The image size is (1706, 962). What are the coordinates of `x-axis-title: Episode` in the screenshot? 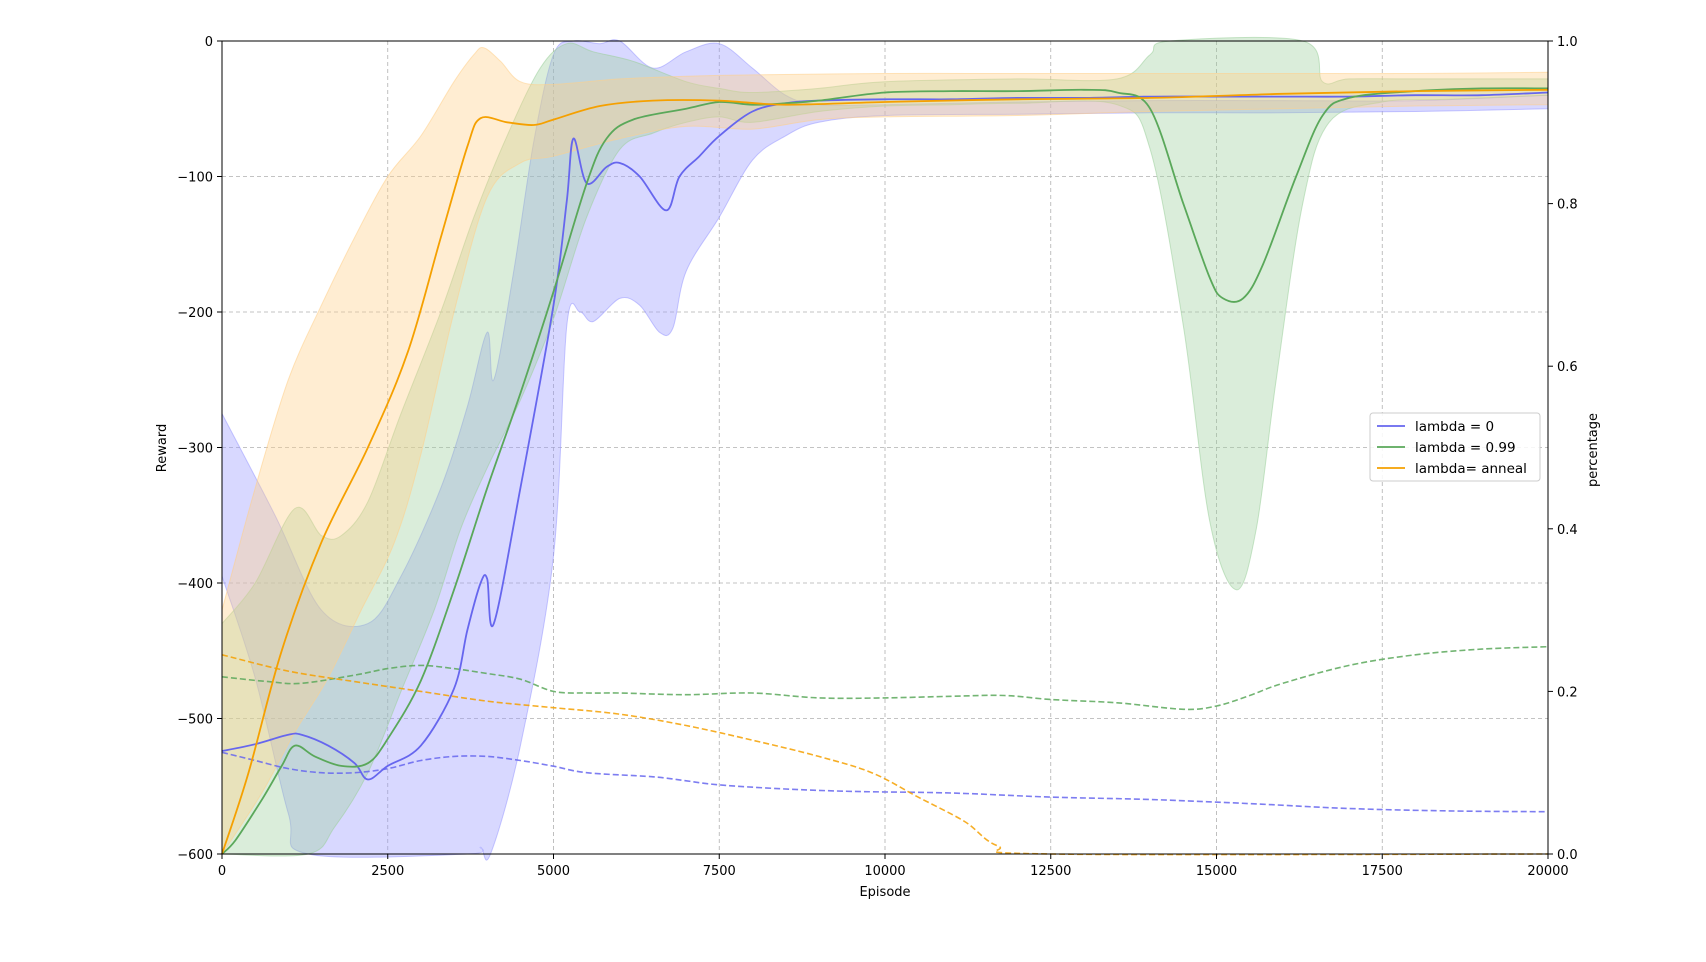 It's located at (884, 892).